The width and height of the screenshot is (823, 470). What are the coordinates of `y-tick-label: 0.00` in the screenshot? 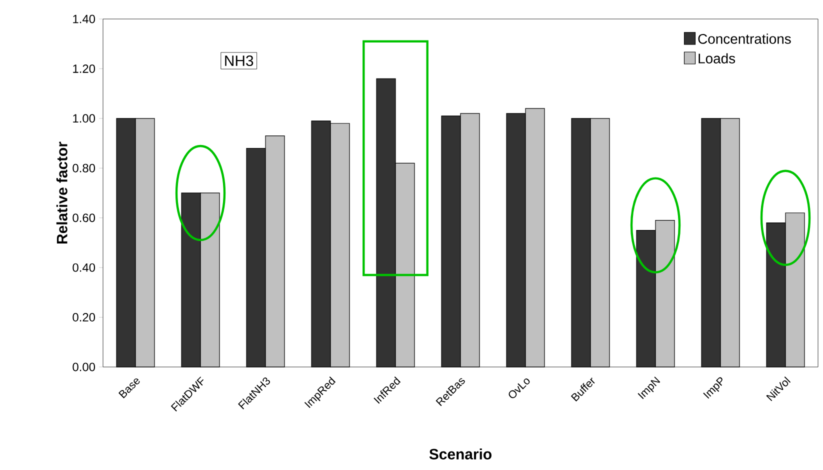 It's located at (84, 367).